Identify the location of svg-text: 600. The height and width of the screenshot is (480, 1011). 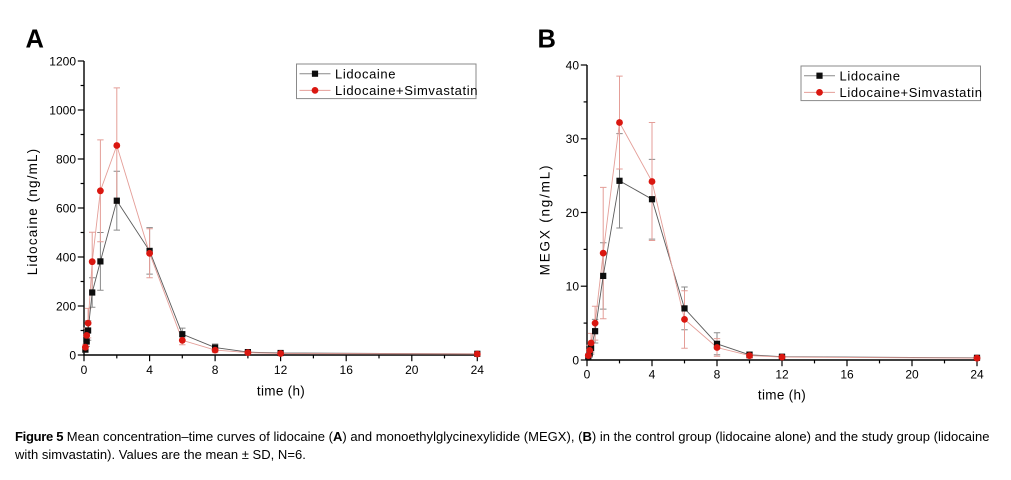
(66, 208).